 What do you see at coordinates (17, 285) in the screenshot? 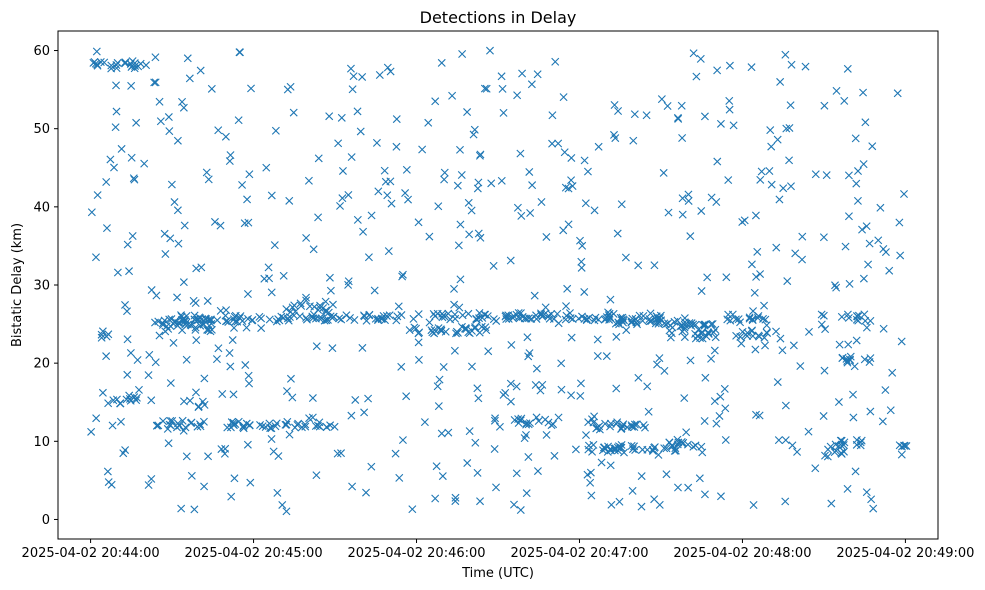
I see `y-axis-label: Bistatic Delay (km)` at bounding box center [17, 285].